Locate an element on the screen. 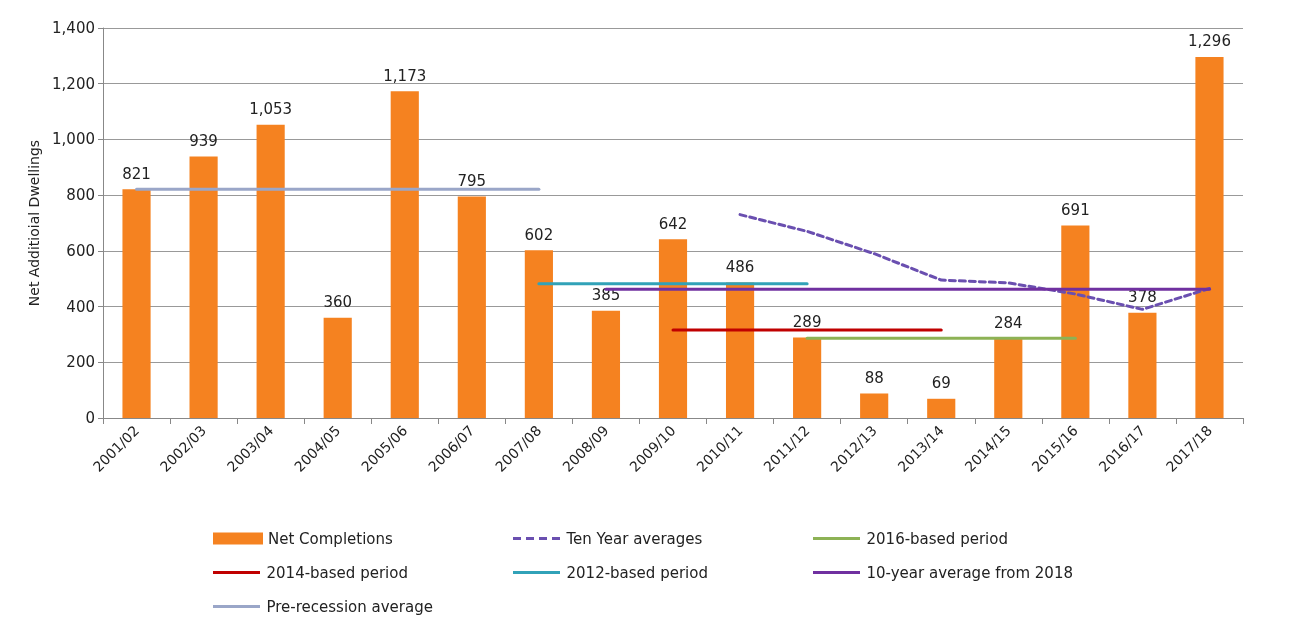 This screenshot has height=629, width=1296. data-label: 378 is located at coordinates (1142, 297).